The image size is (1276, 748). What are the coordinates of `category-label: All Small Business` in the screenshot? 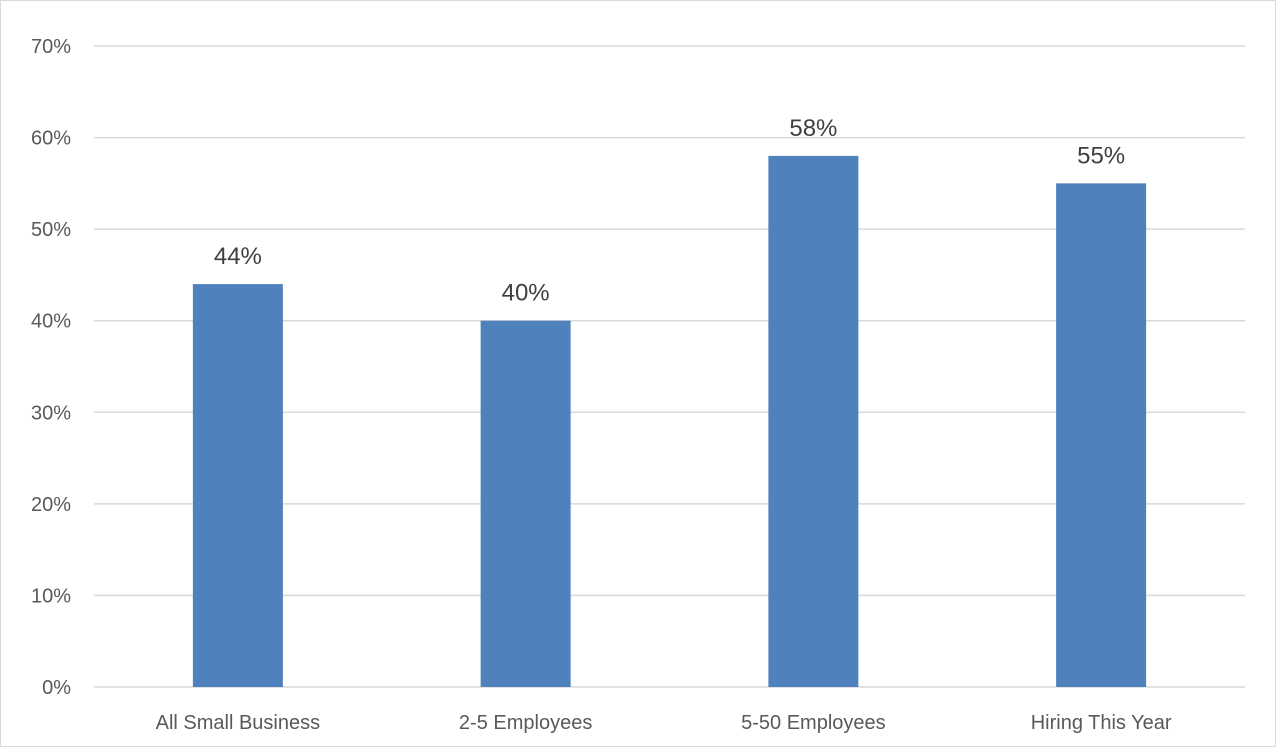 It's located at (238, 723).